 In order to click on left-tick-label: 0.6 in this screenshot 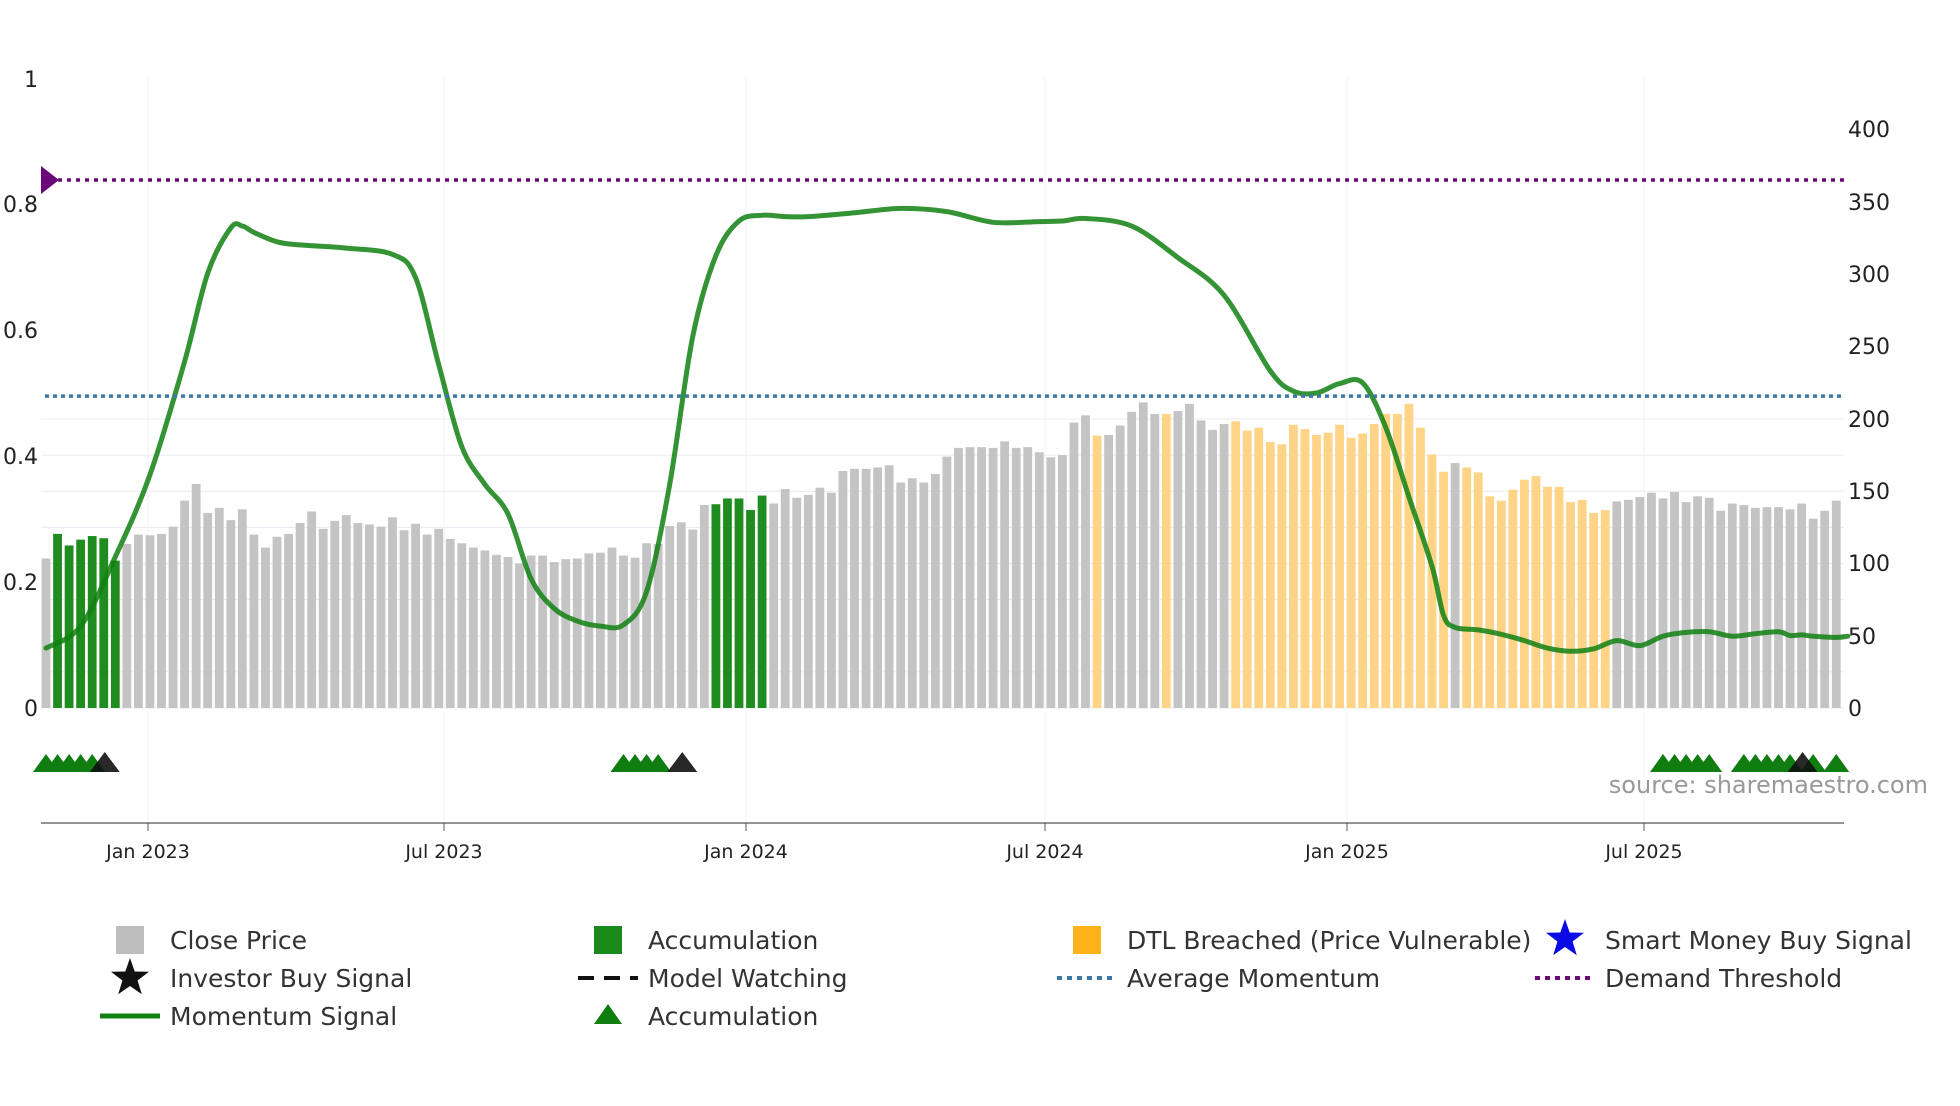, I will do `click(20, 331)`.